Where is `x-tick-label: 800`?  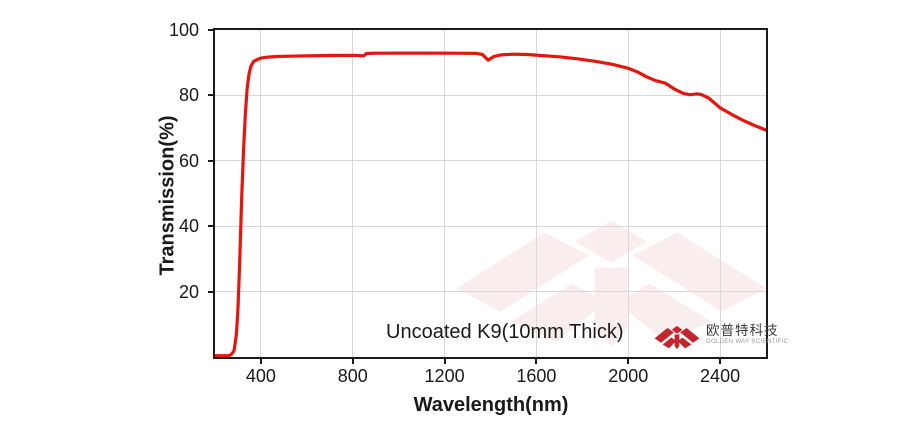 x-tick-label: 800 is located at coordinates (352, 376).